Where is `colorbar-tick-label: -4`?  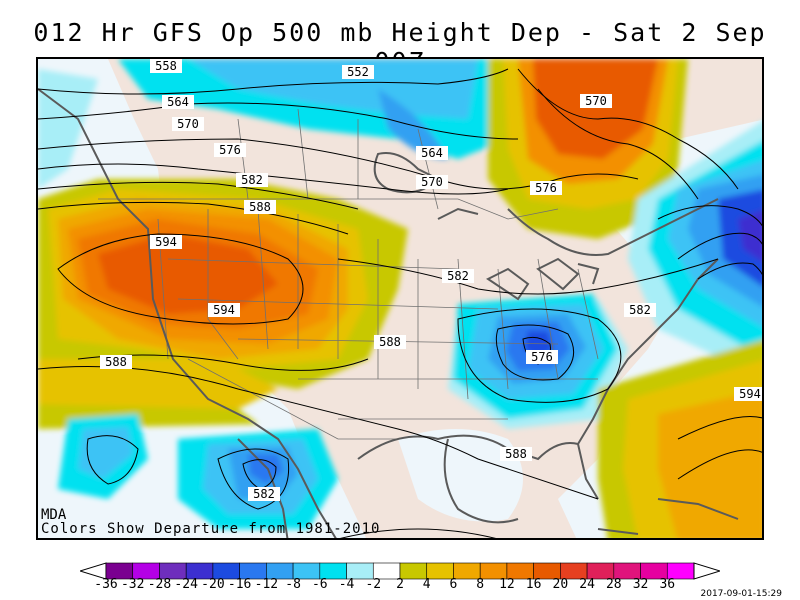 colorbar-tick-label: -4 is located at coordinates (346, 584).